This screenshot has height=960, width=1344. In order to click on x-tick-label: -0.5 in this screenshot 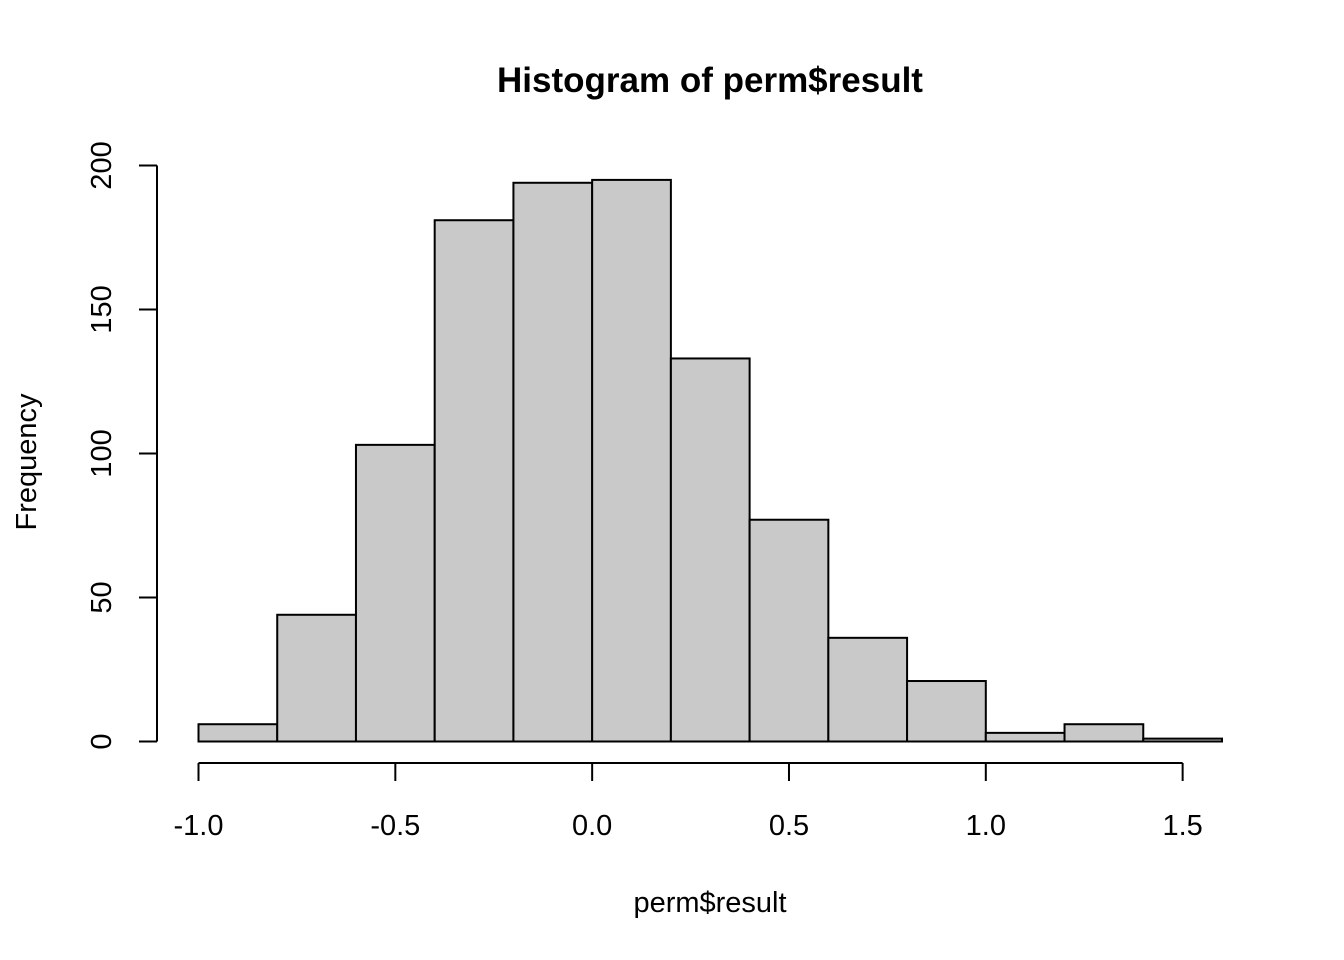, I will do `click(395, 826)`.